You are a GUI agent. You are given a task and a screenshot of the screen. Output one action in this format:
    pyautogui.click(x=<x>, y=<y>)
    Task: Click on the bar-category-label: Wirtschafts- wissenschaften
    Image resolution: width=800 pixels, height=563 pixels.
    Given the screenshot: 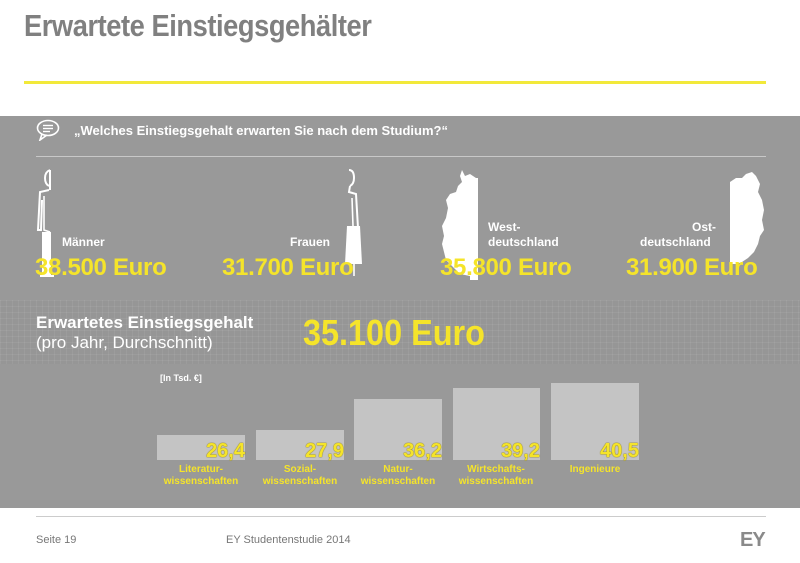 What is the action you would take?
    pyautogui.click(x=496, y=476)
    